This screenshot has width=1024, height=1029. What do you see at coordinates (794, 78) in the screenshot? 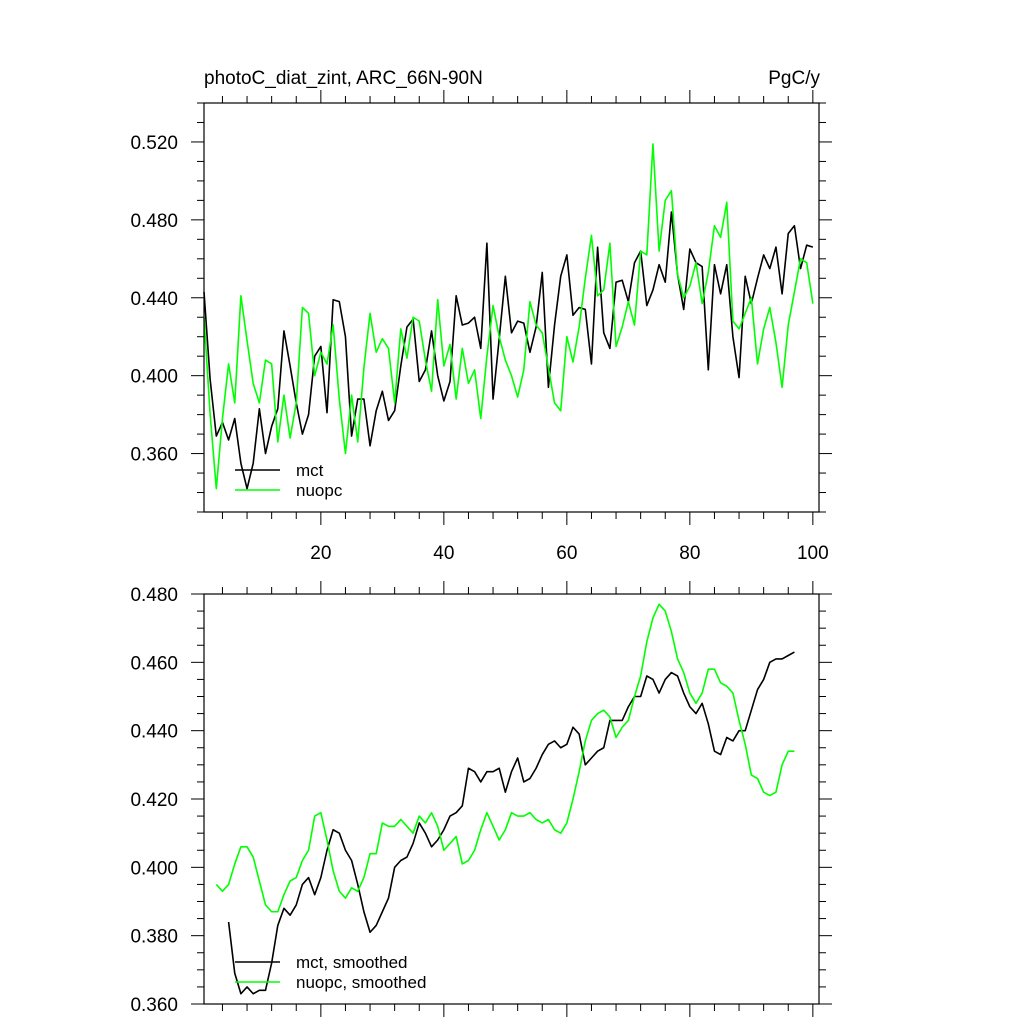
I see `chart-units-label: PgC/y` at bounding box center [794, 78].